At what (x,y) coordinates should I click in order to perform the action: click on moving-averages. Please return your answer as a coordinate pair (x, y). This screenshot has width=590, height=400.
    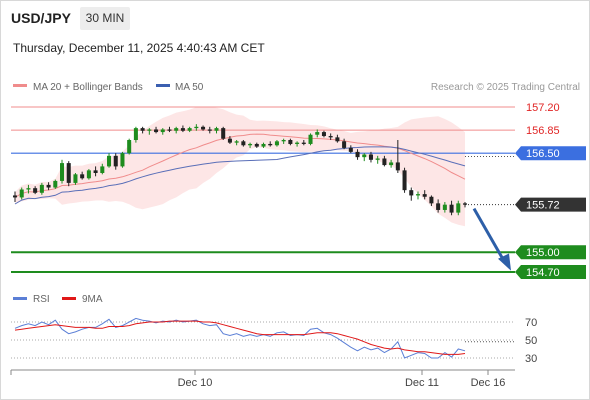
    Looking at the image, I should click on (240, 169).